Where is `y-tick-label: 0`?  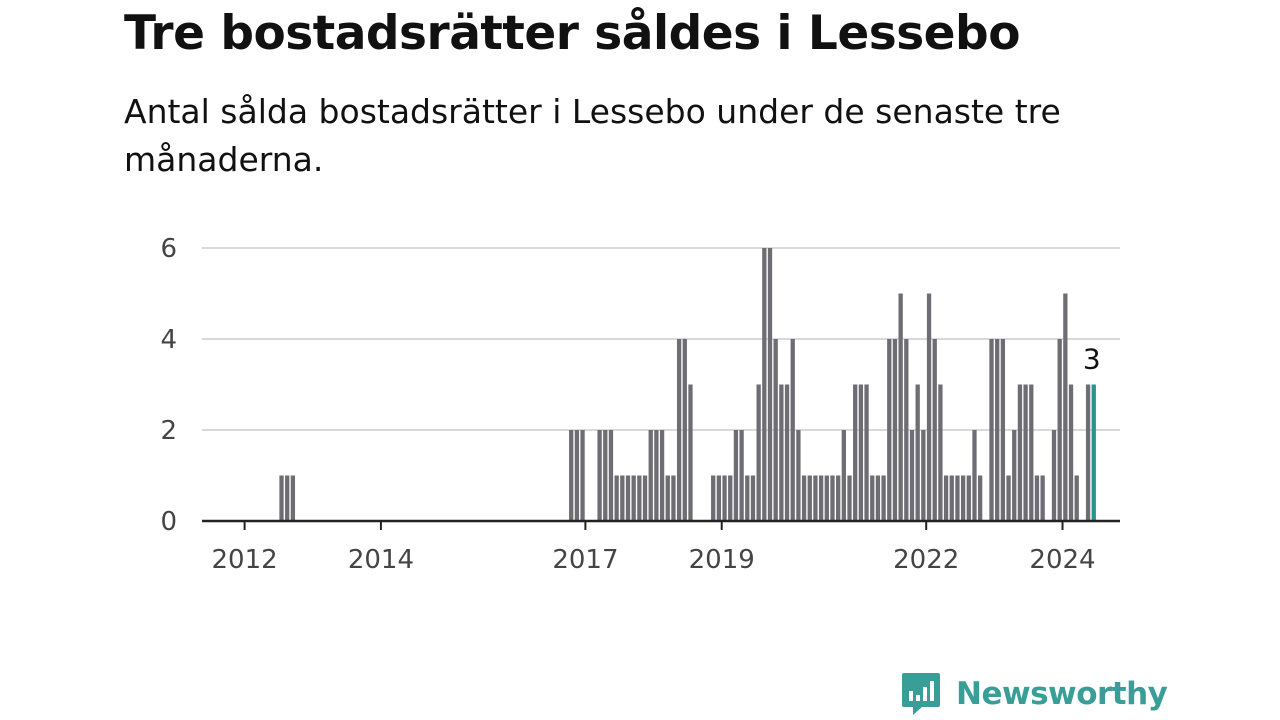
y-tick-label: 0 is located at coordinates (168, 522).